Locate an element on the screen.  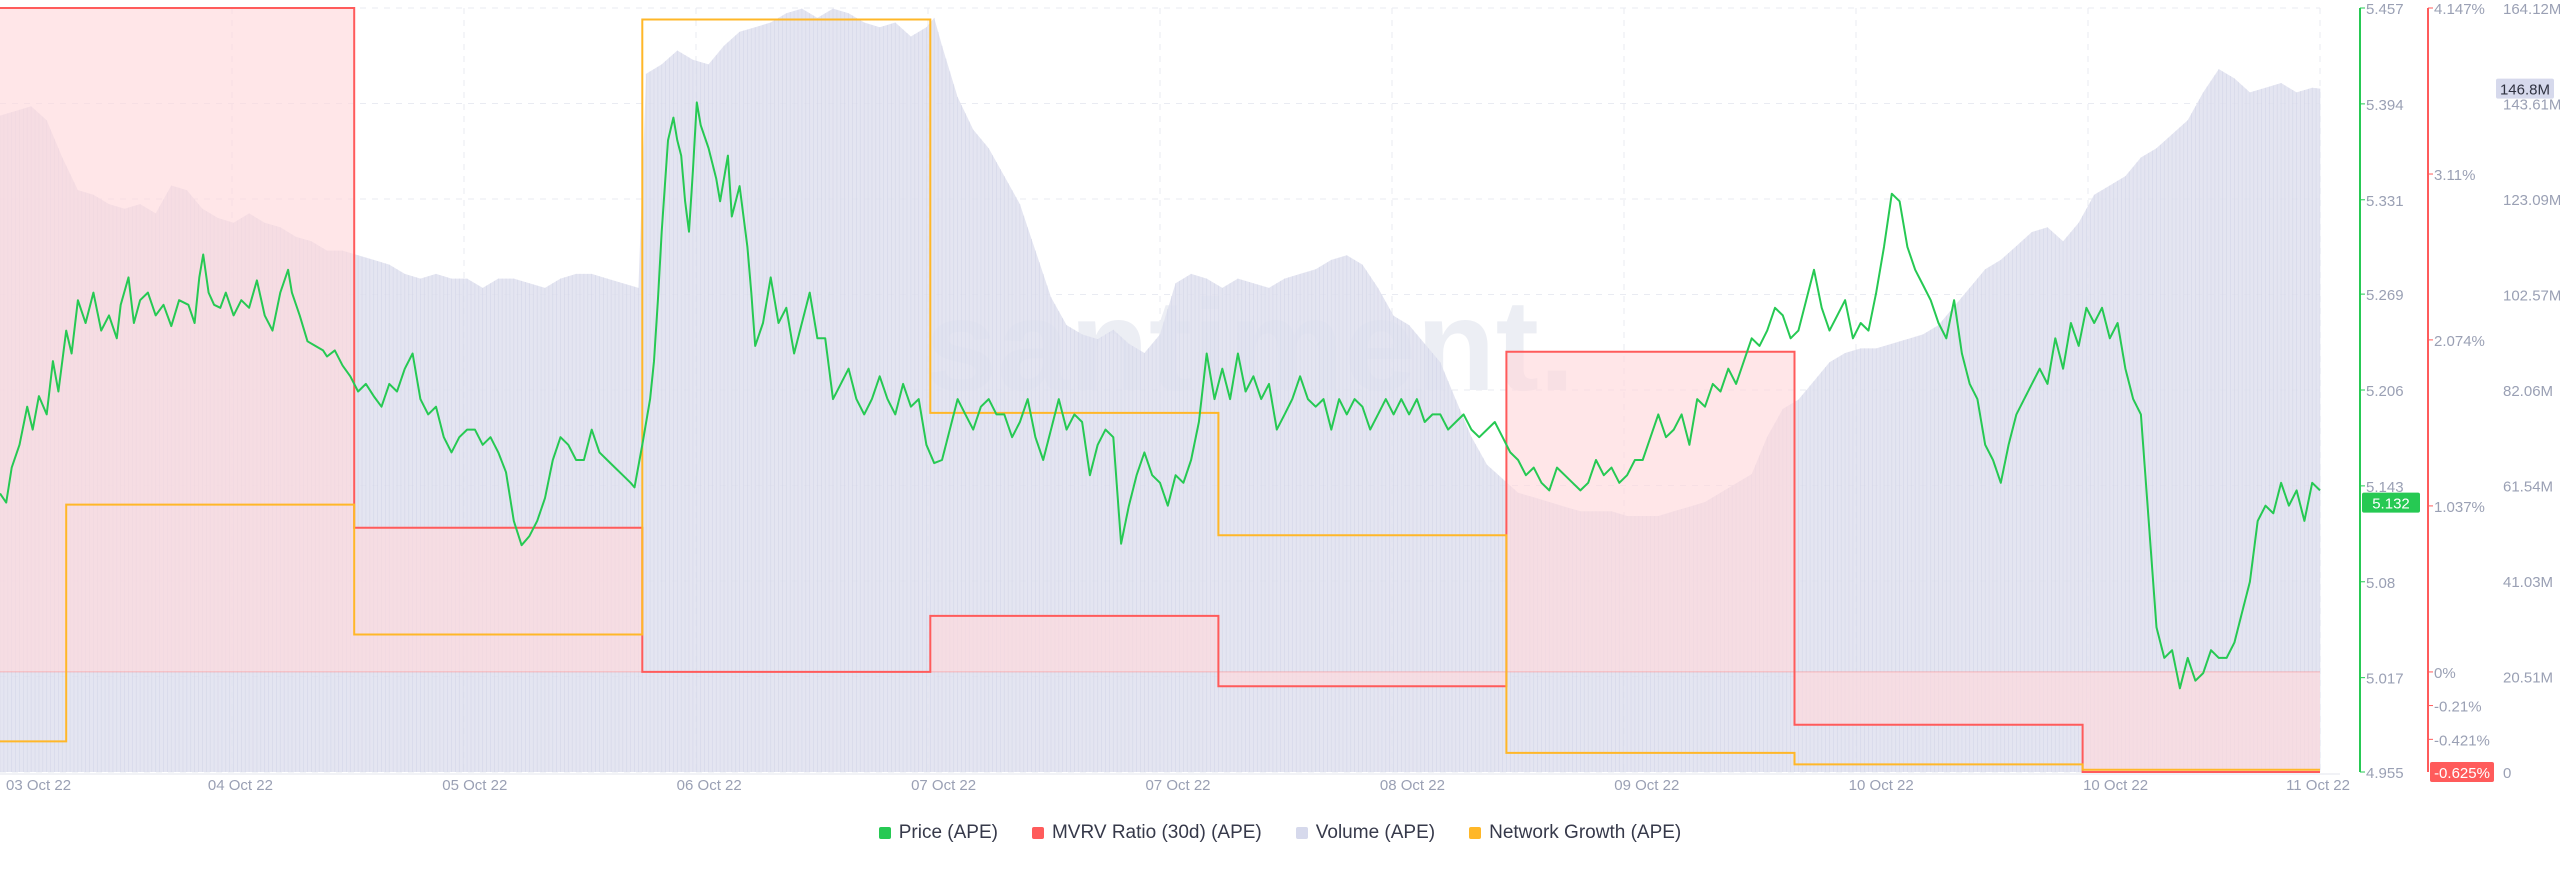
volume-current-tag is located at coordinates (2525, 88).